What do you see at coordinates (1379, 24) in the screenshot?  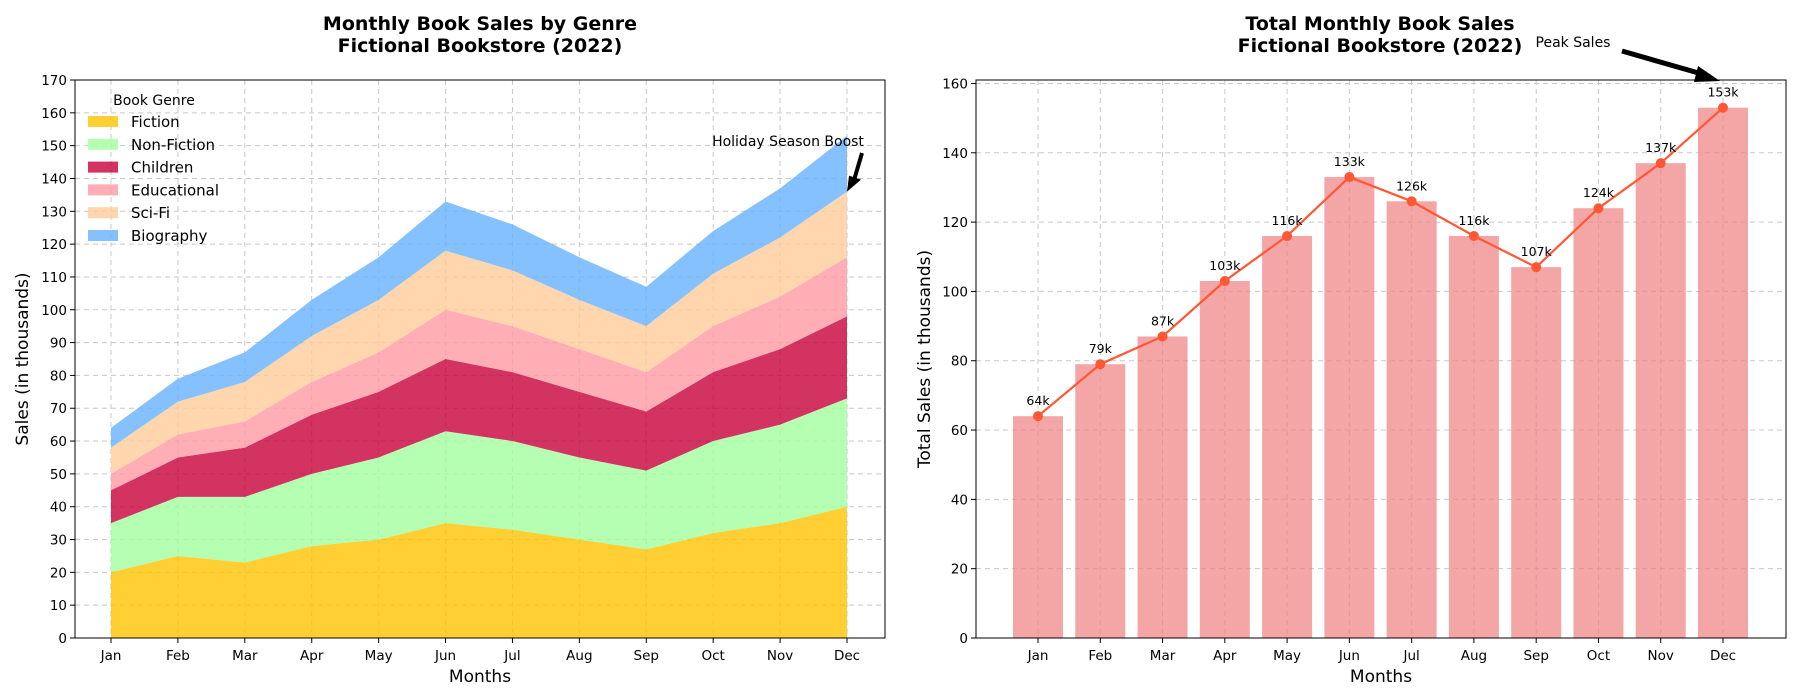 I see `chart-title: Total Monthly Book Sales` at bounding box center [1379, 24].